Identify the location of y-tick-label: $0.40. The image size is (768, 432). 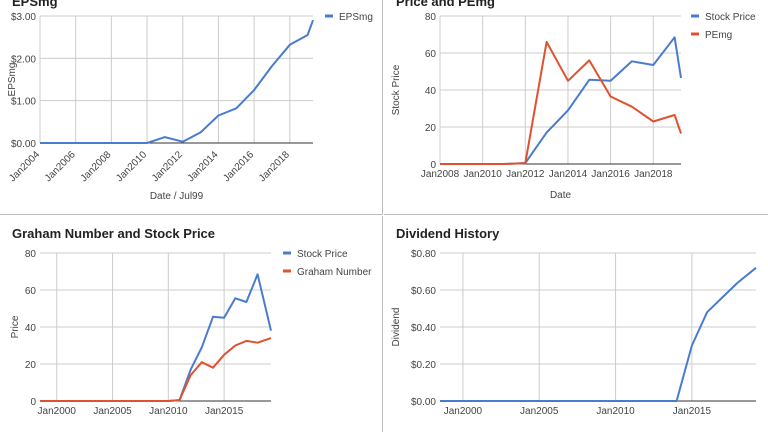
(423, 328).